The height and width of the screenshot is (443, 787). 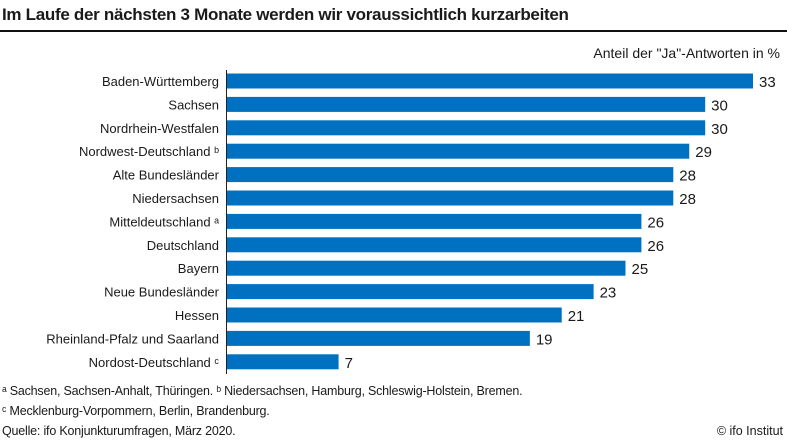 I want to click on category-label: Baden-Württemberg, so click(x=160, y=81).